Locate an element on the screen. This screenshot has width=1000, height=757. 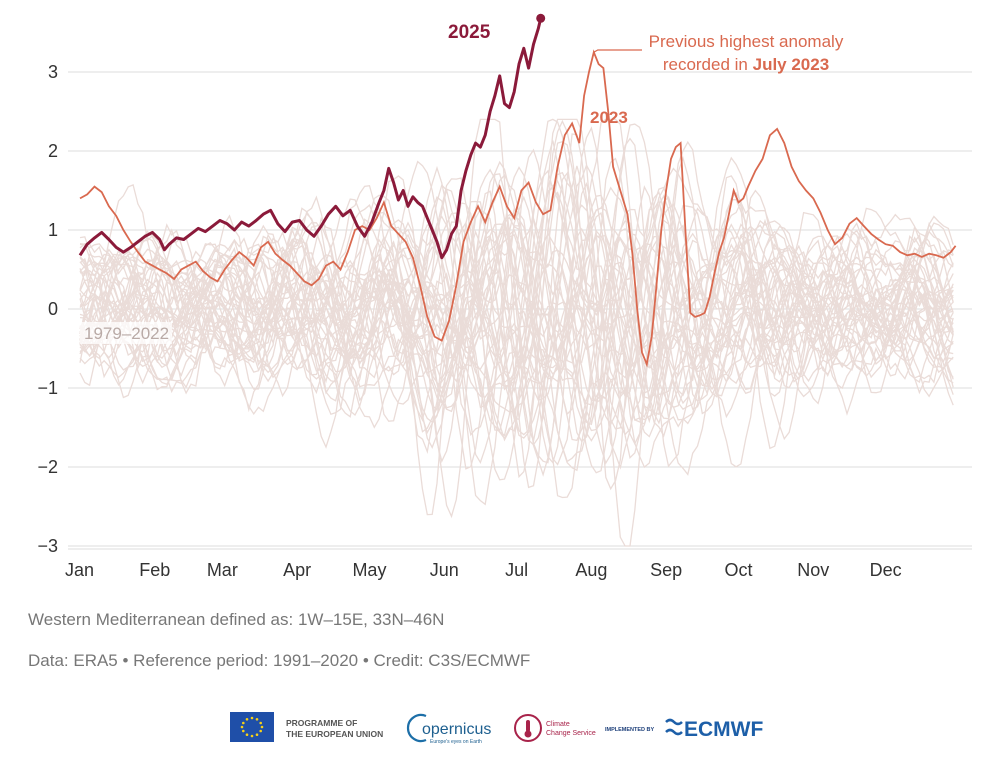
y-tick-label-1: −2 is located at coordinates (47, 467).